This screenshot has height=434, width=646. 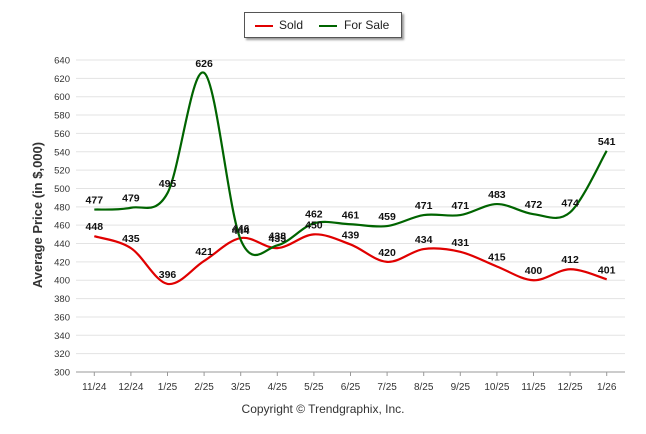 What do you see at coordinates (62, 61) in the screenshot?
I see `y-tick-label: 640` at bounding box center [62, 61].